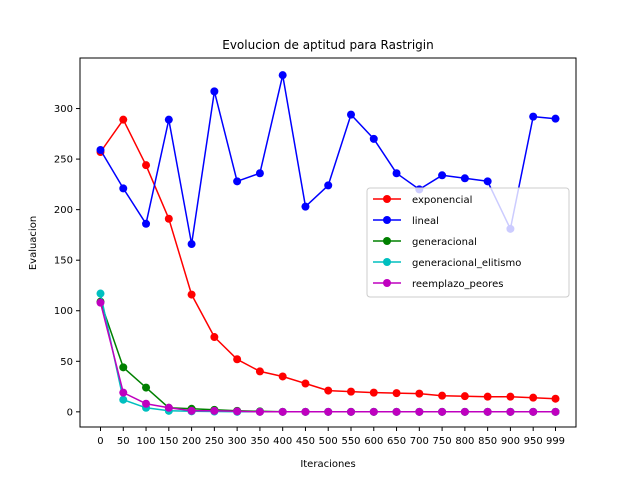 This screenshot has height=480, width=640. Describe the element at coordinates (282, 441) in the screenshot. I see `x-tick-label: 400` at that location.